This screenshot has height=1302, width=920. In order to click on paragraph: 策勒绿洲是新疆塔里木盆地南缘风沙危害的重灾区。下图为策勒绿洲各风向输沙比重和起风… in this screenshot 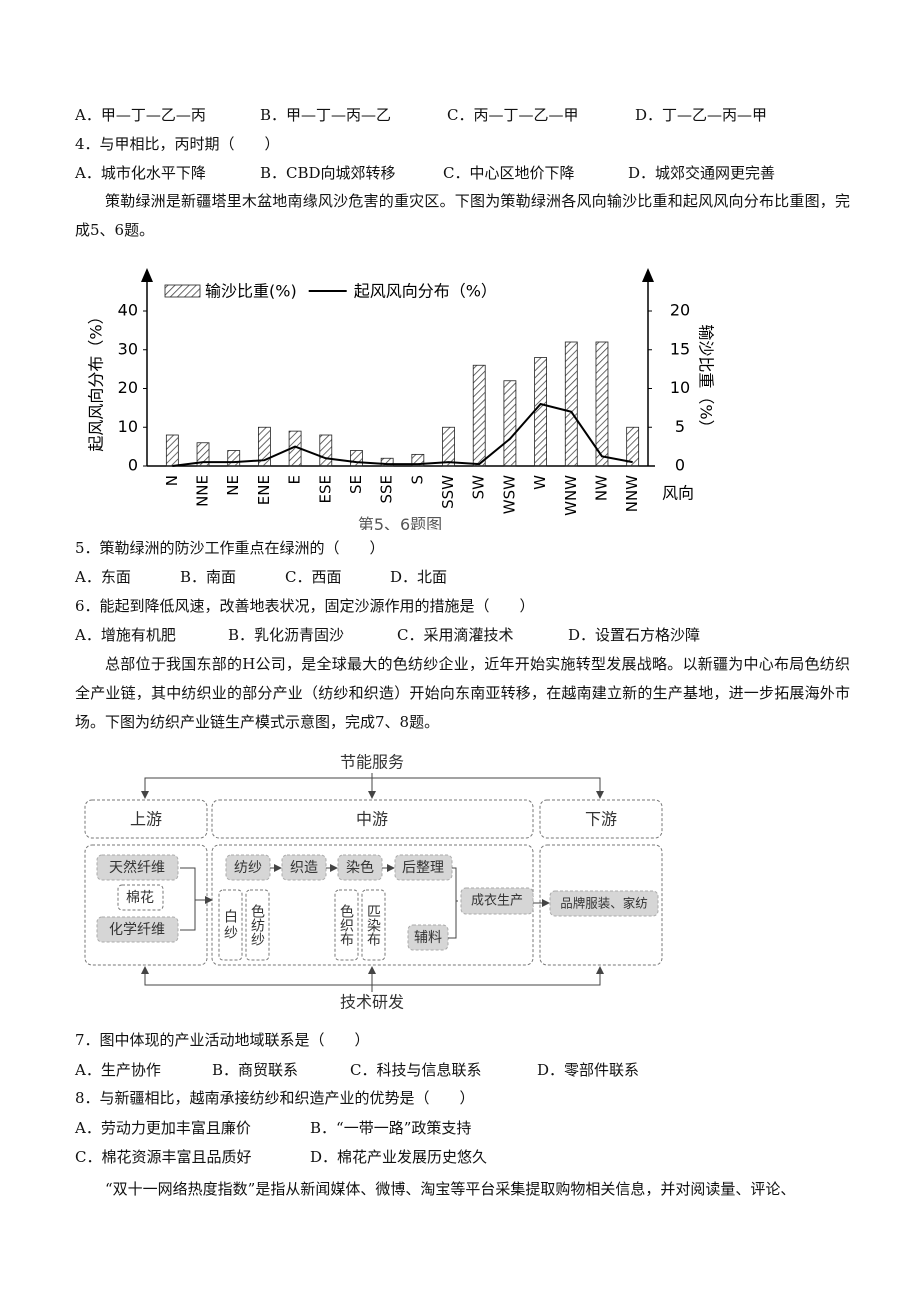, I will do `click(462, 215)`.